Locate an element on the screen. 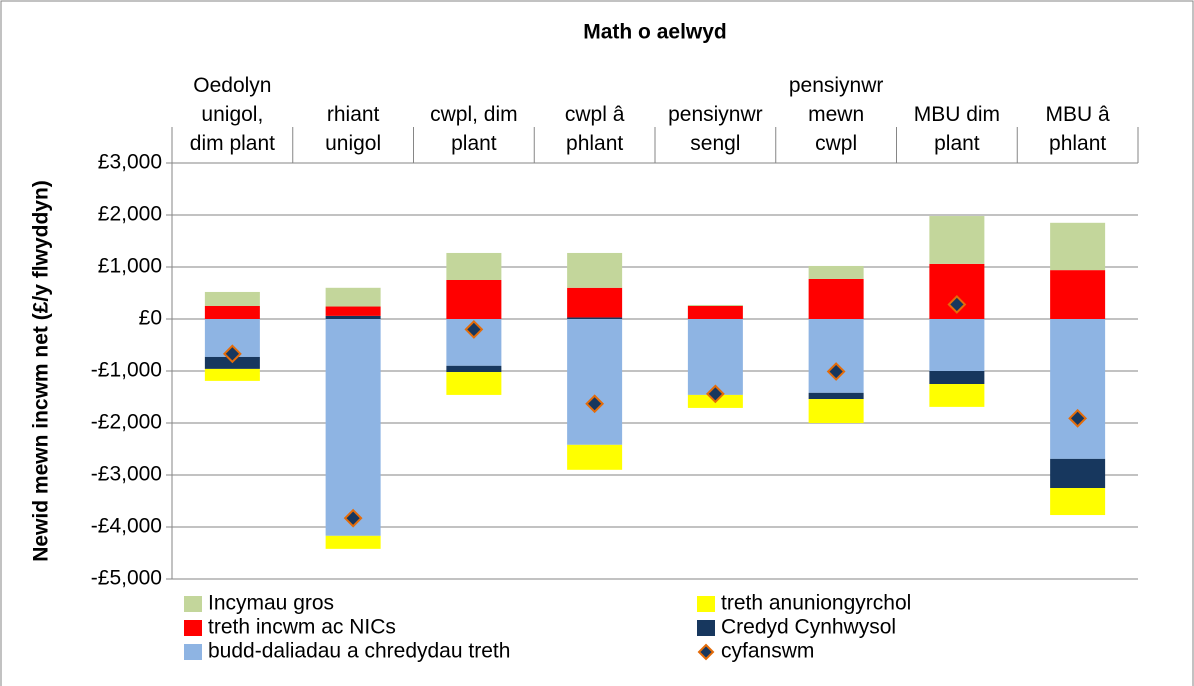  y-tick-label: -£3,000 is located at coordinates (126, 474).